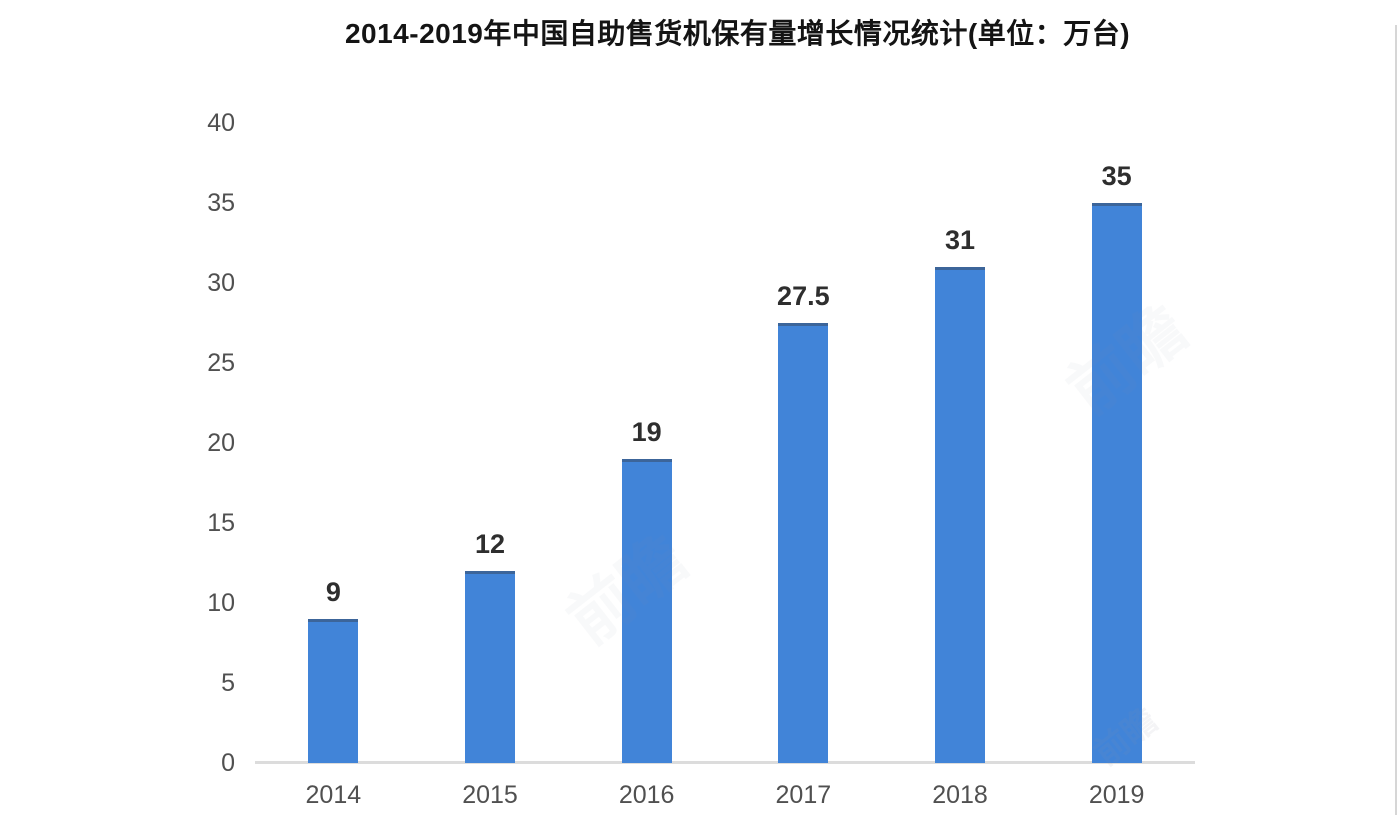 This screenshot has height=836, width=1400. What do you see at coordinates (1396, 420) in the screenshot?
I see `image-right-border` at bounding box center [1396, 420].